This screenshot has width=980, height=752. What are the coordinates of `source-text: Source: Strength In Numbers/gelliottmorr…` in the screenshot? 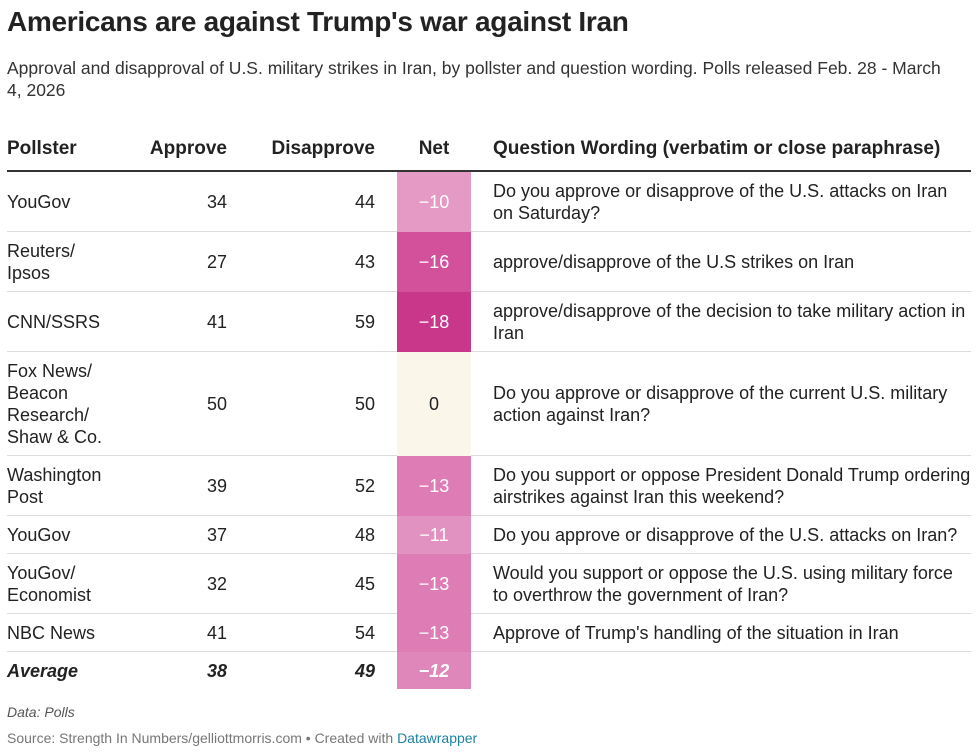 It's located at (200, 738).